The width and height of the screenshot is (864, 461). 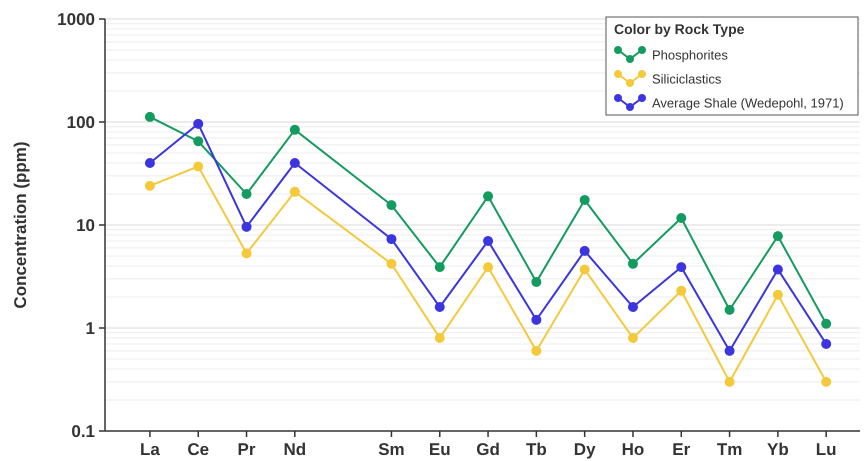 What do you see at coordinates (826, 449) in the screenshot?
I see `x-tick-label: Lu` at bounding box center [826, 449].